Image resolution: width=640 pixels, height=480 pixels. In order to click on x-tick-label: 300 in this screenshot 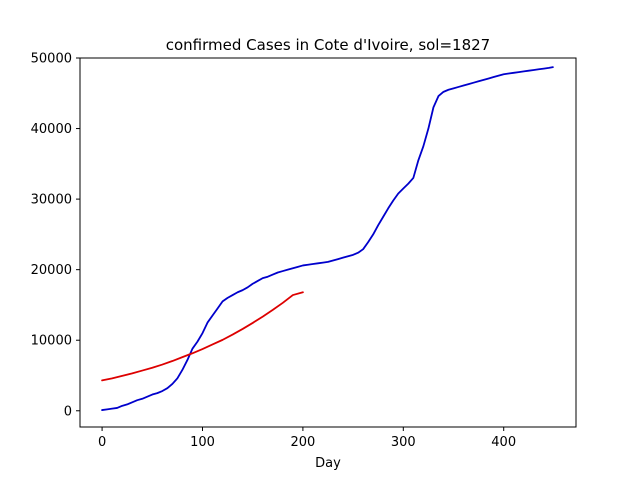, I will do `click(403, 442)`.